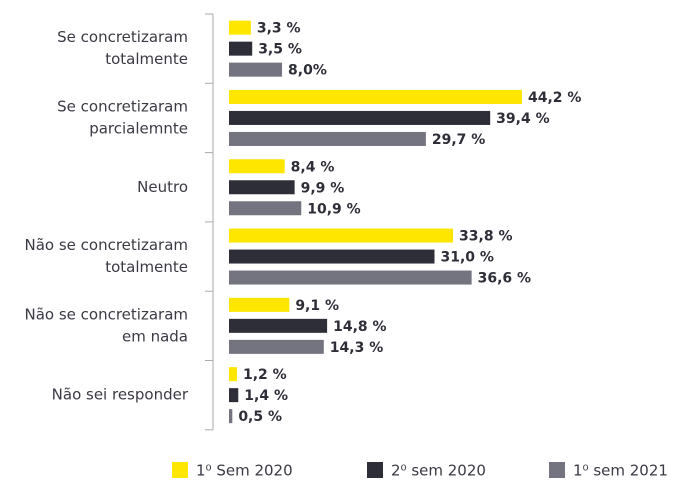 The height and width of the screenshot is (480, 682). I want to click on category-label: em nada, so click(155, 336).